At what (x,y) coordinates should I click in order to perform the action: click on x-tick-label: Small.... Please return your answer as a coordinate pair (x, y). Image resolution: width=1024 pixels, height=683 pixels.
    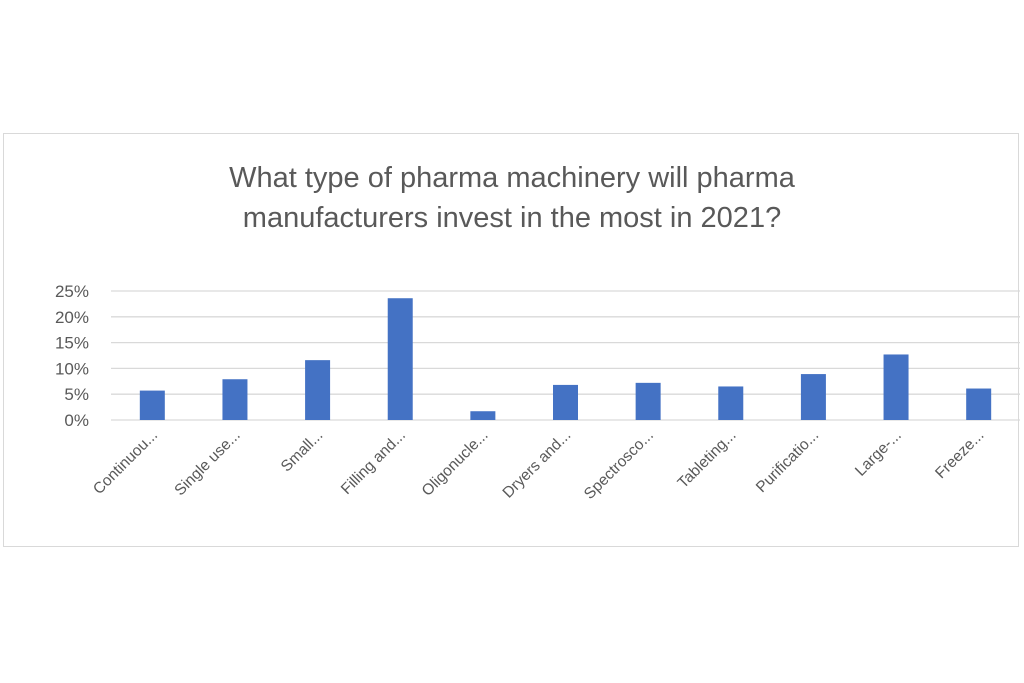
    Looking at the image, I should click on (302, 451).